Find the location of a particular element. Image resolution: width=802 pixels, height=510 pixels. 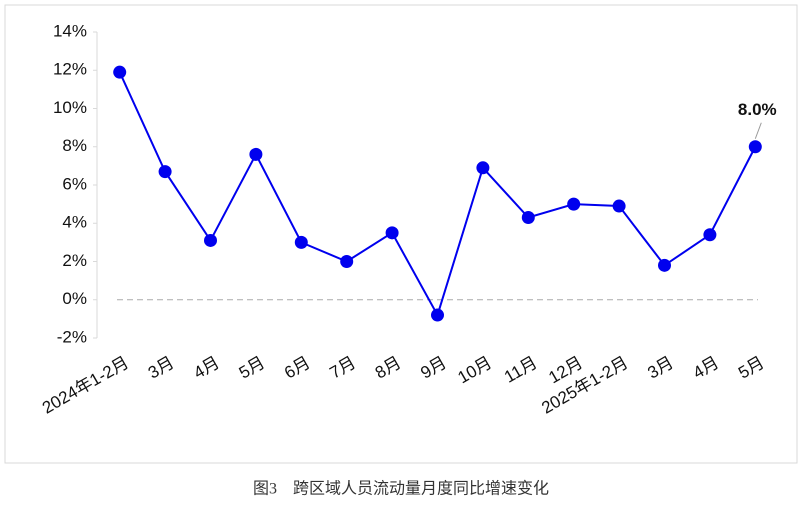

y-tick-label: 14% is located at coordinates (70, 30).